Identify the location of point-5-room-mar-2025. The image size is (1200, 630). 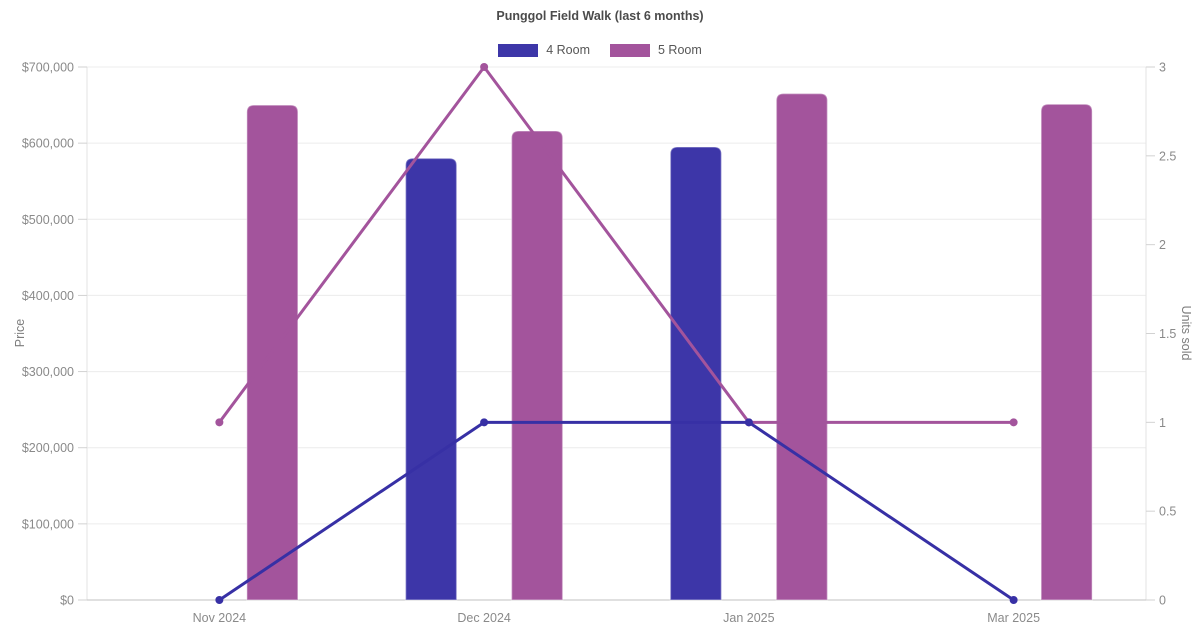
(1013, 422).